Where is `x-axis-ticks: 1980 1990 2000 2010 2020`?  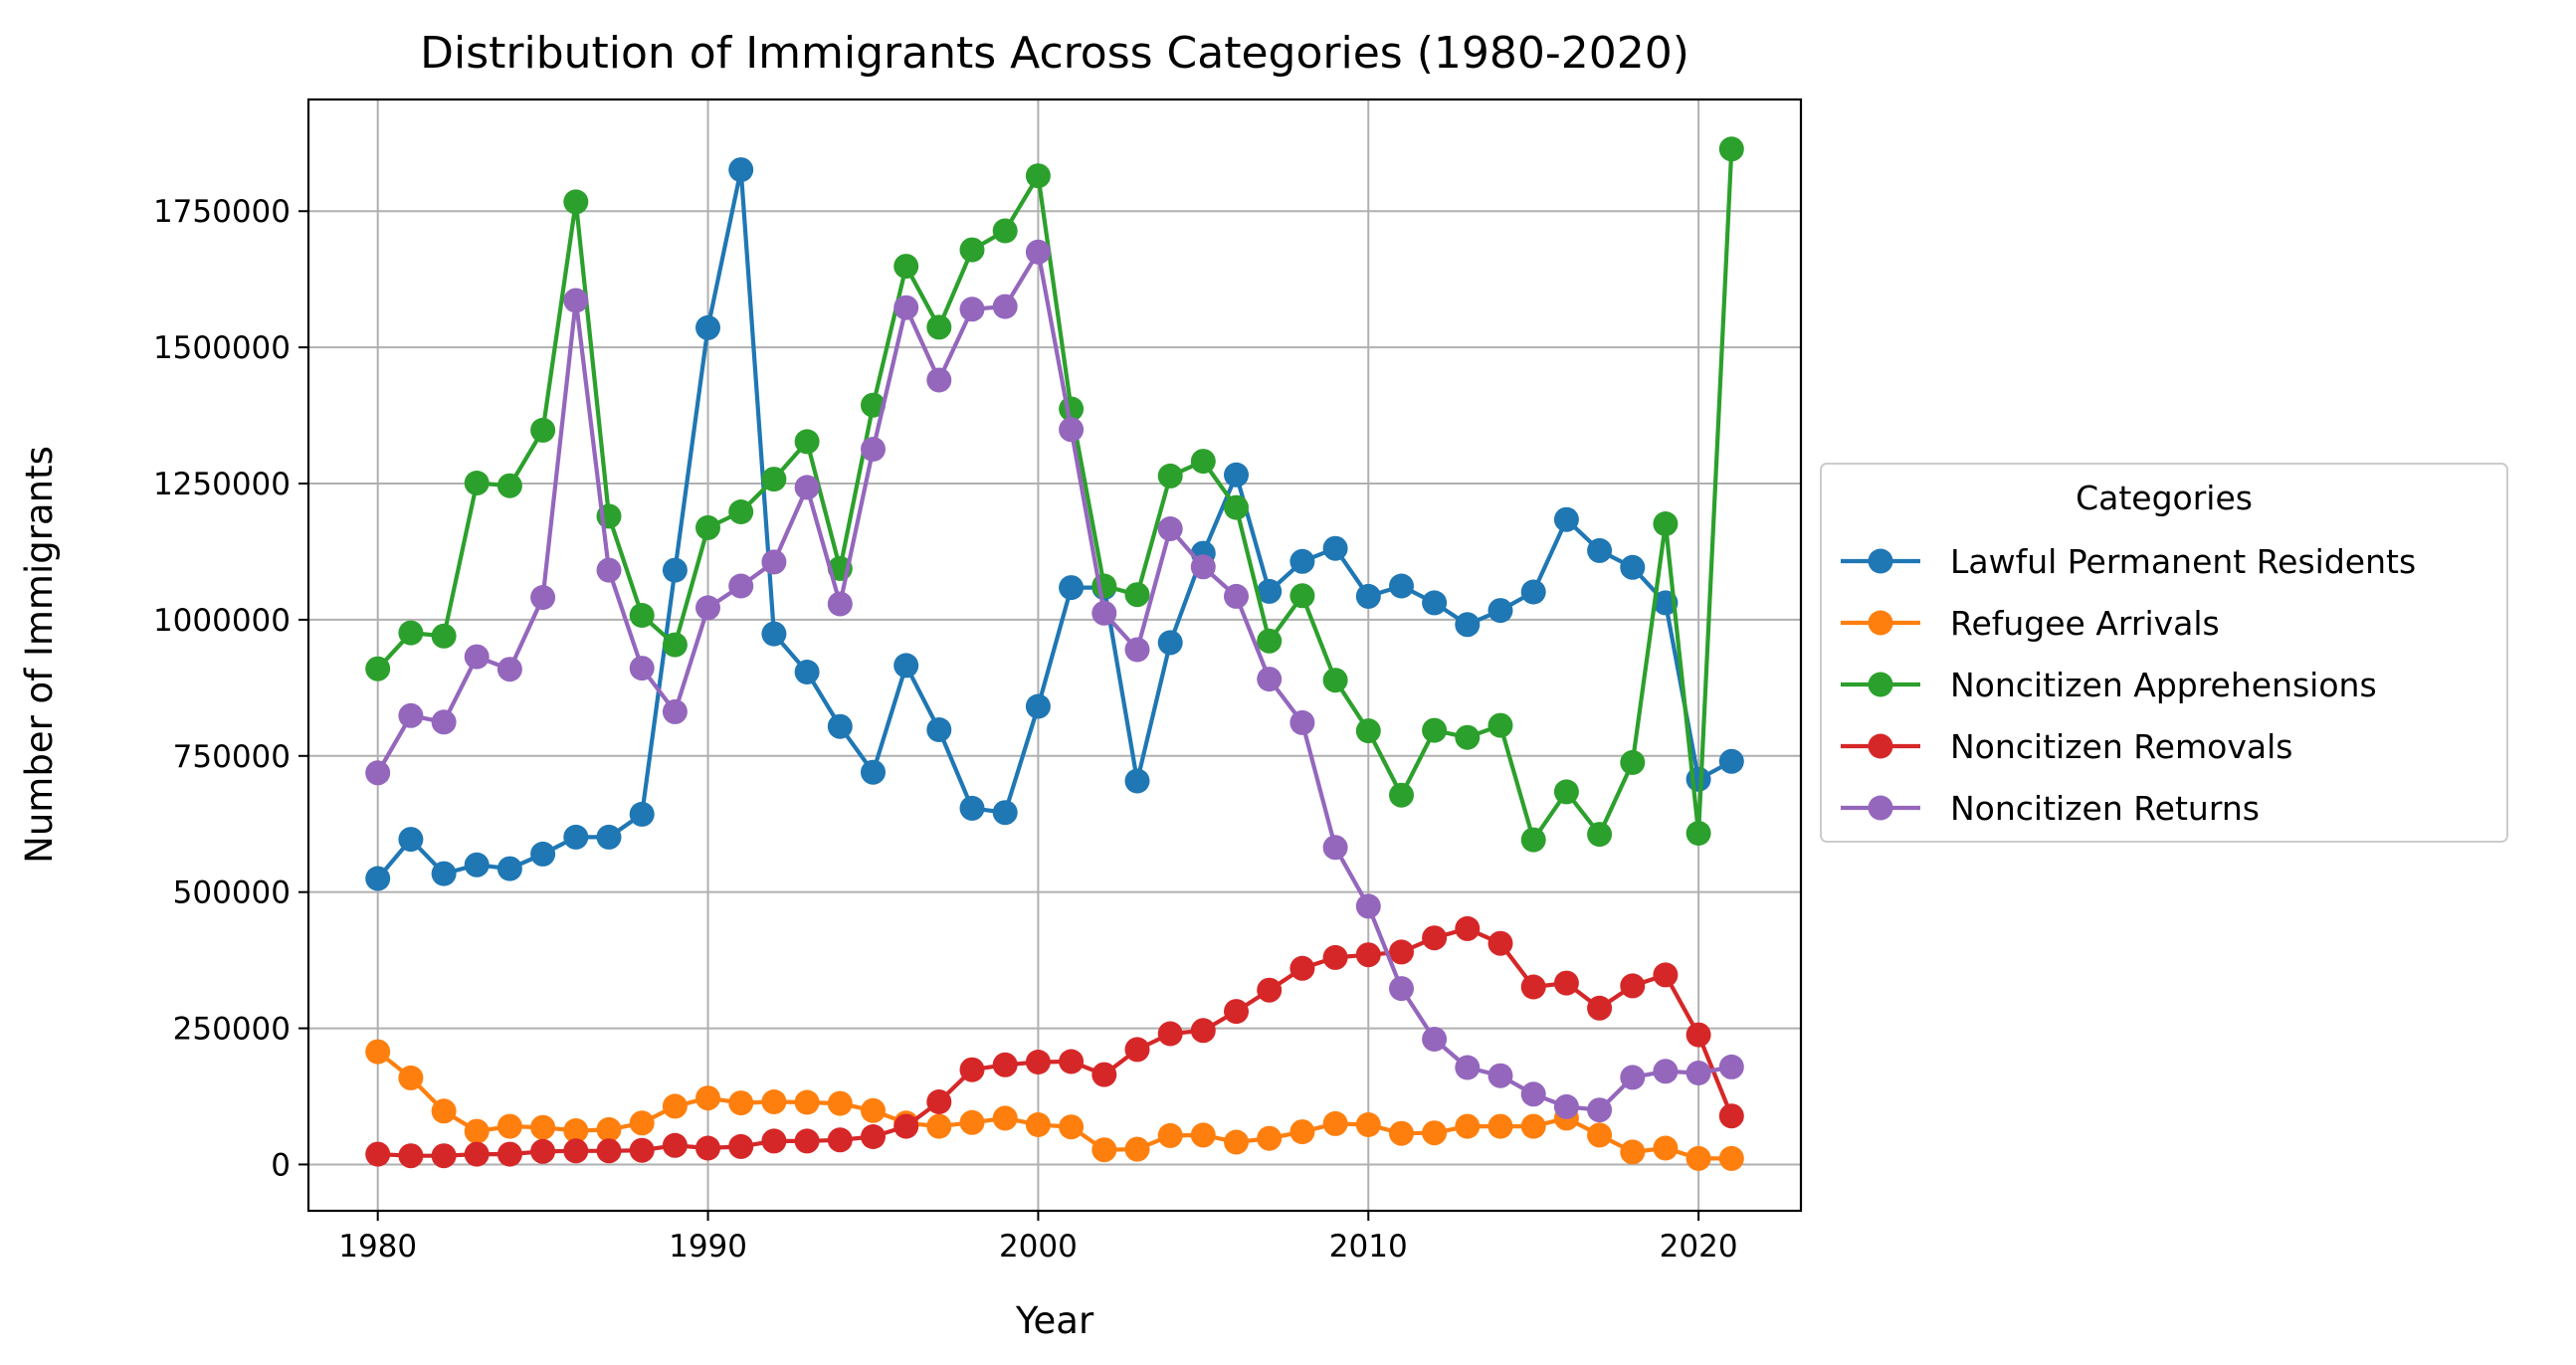
x-axis-ticks: 1980 1990 2000 2010 2020 is located at coordinates (1038, 1238).